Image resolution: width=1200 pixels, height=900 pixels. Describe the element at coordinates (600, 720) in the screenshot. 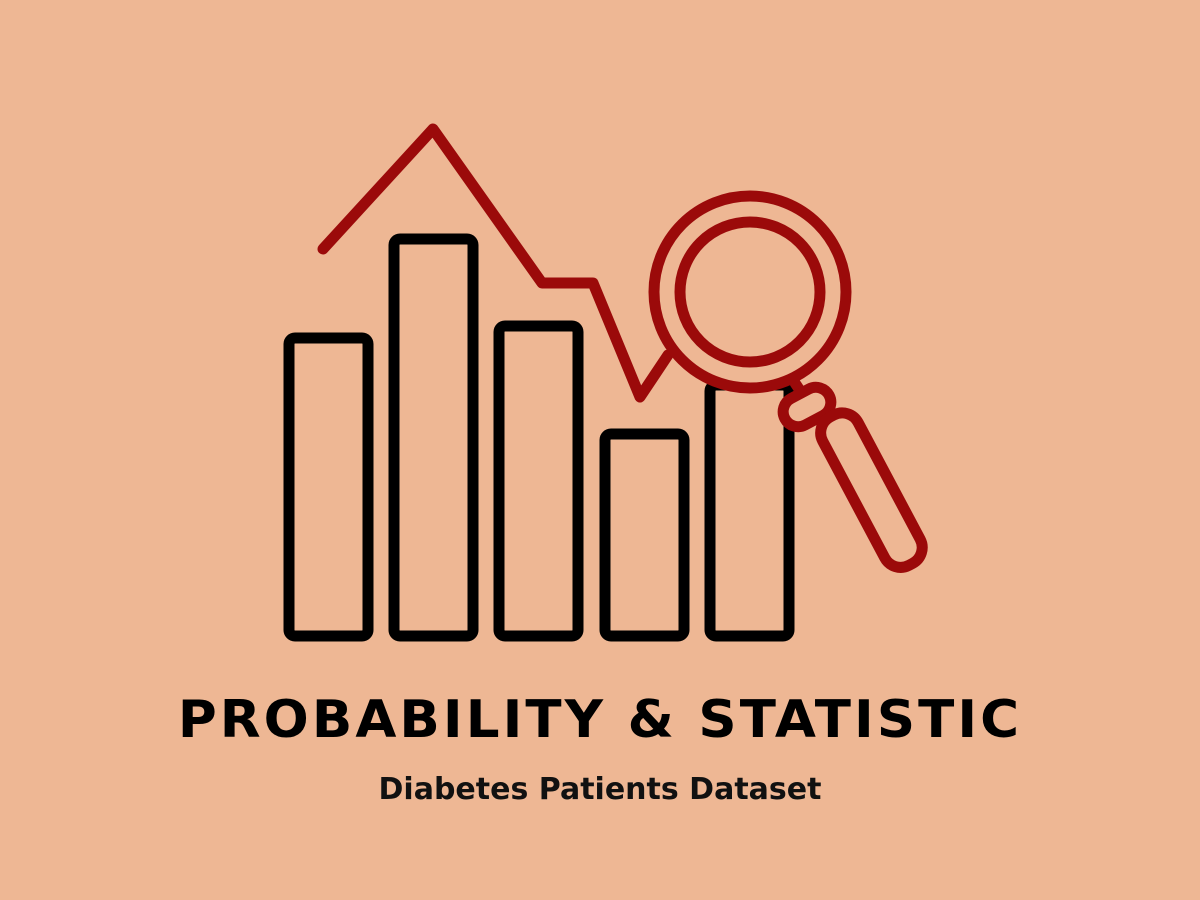

I see `page-title: PROBABILITY & STATISTIC` at that location.